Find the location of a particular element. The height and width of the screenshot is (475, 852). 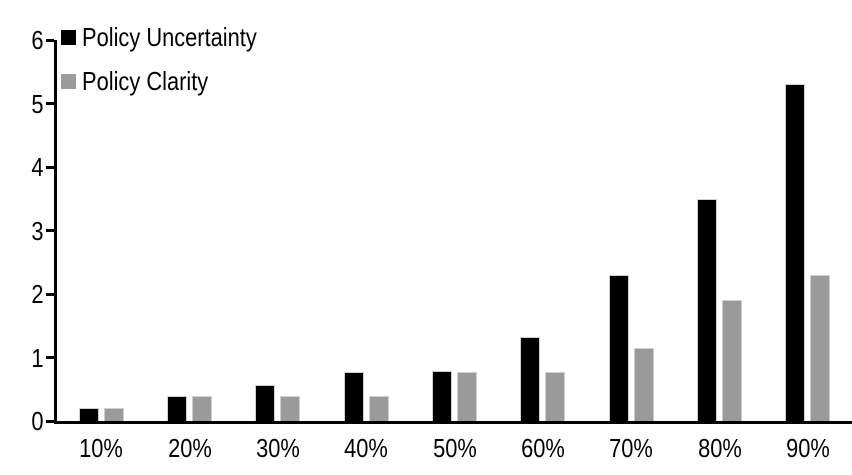

bar-policy-uncertainty-90% is located at coordinates (795, 252).